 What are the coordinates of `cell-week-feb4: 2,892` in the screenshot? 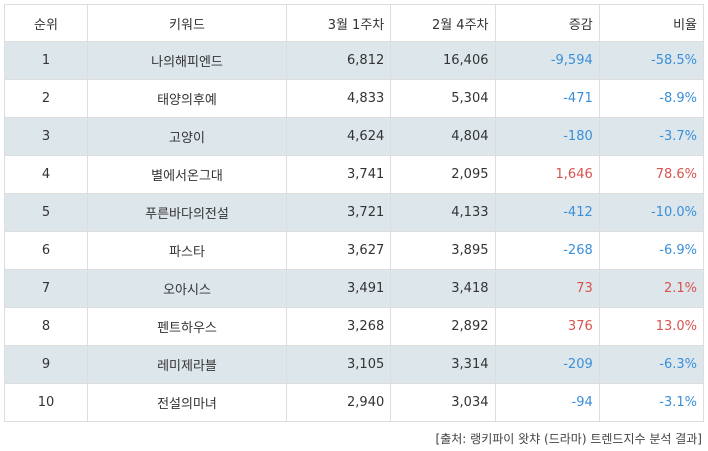 It's located at (443, 326).